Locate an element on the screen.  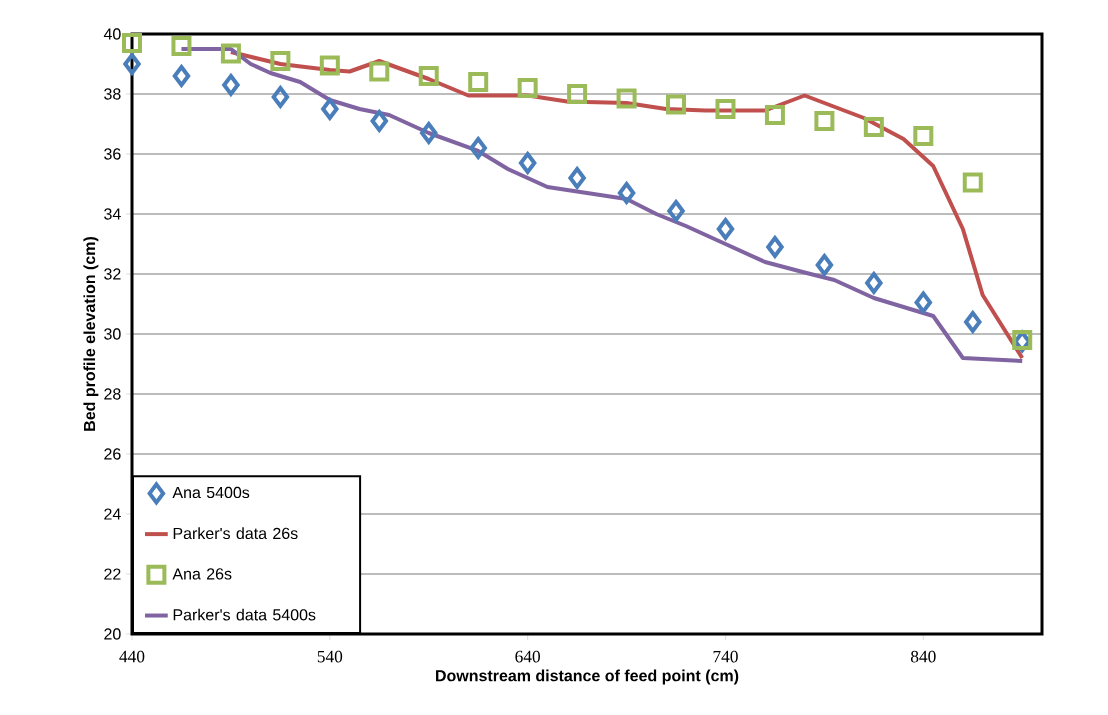
legend-label: Parker's data 5400s is located at coordinates (244, 614).